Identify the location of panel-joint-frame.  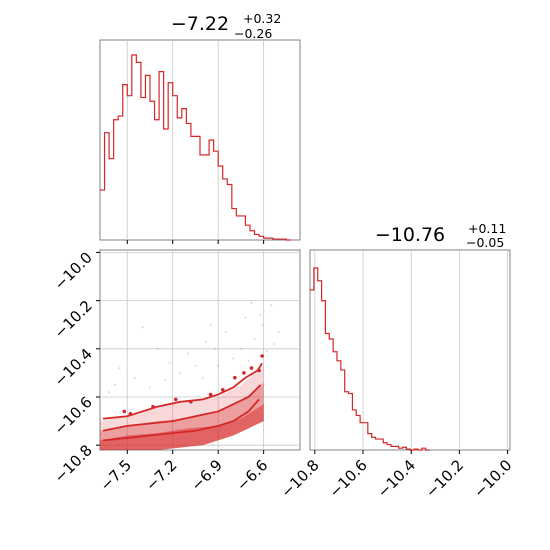
(200, 350).